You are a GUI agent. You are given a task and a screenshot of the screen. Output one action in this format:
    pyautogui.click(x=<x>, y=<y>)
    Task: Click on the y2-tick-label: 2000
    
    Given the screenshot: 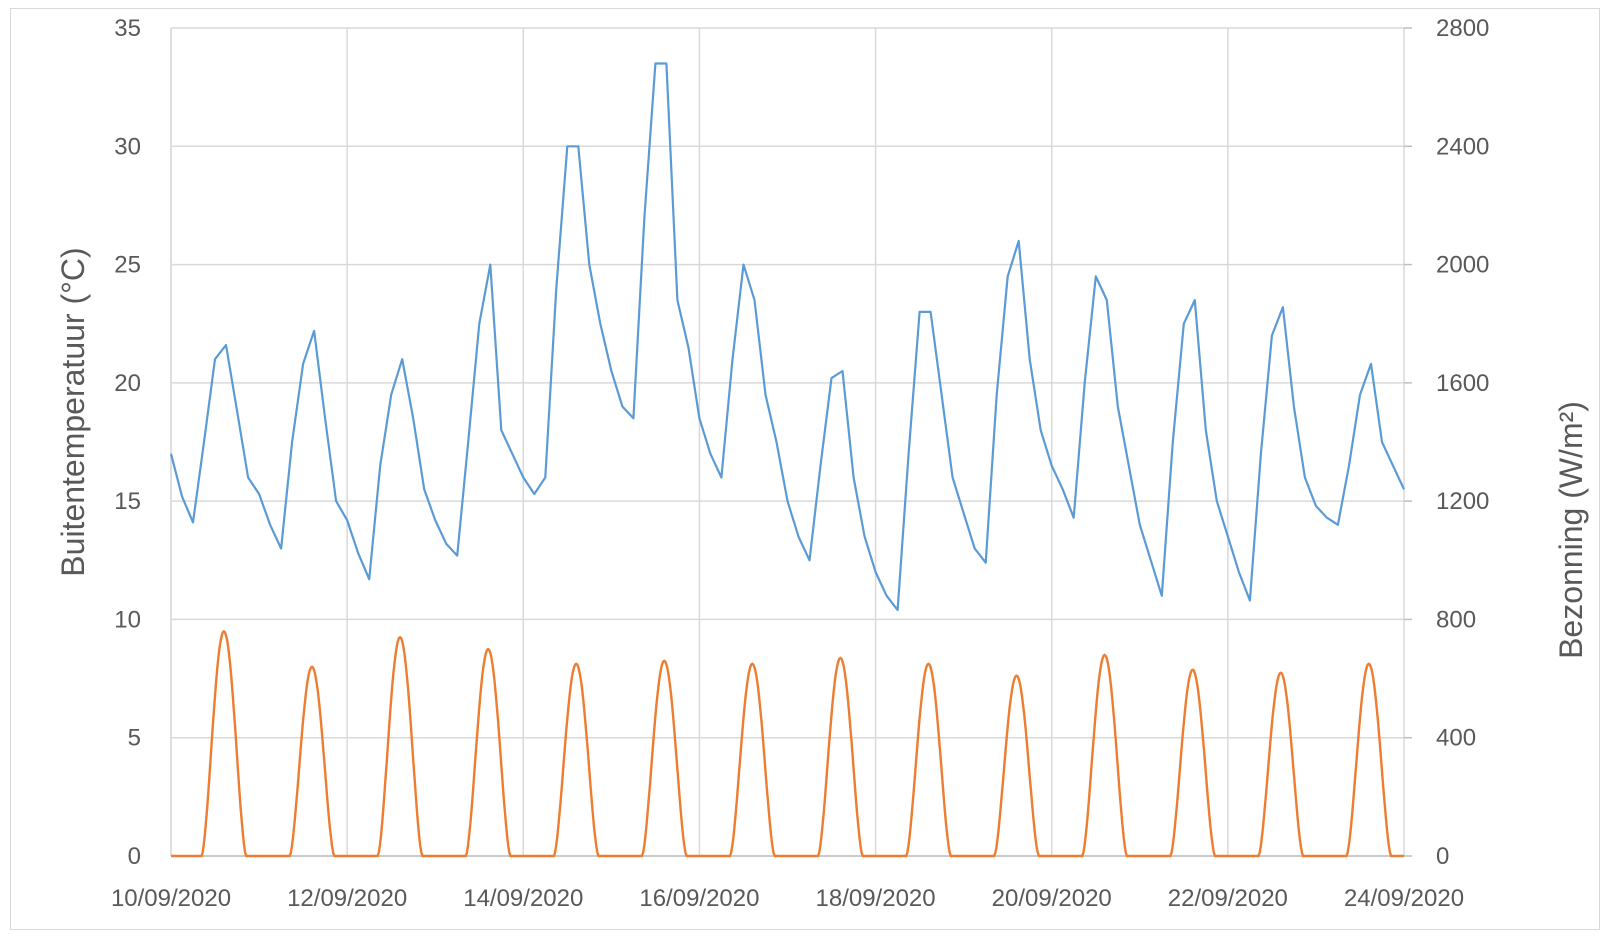 What is the action you would take?
    pyautogui.click(x=1462, y=265)
    